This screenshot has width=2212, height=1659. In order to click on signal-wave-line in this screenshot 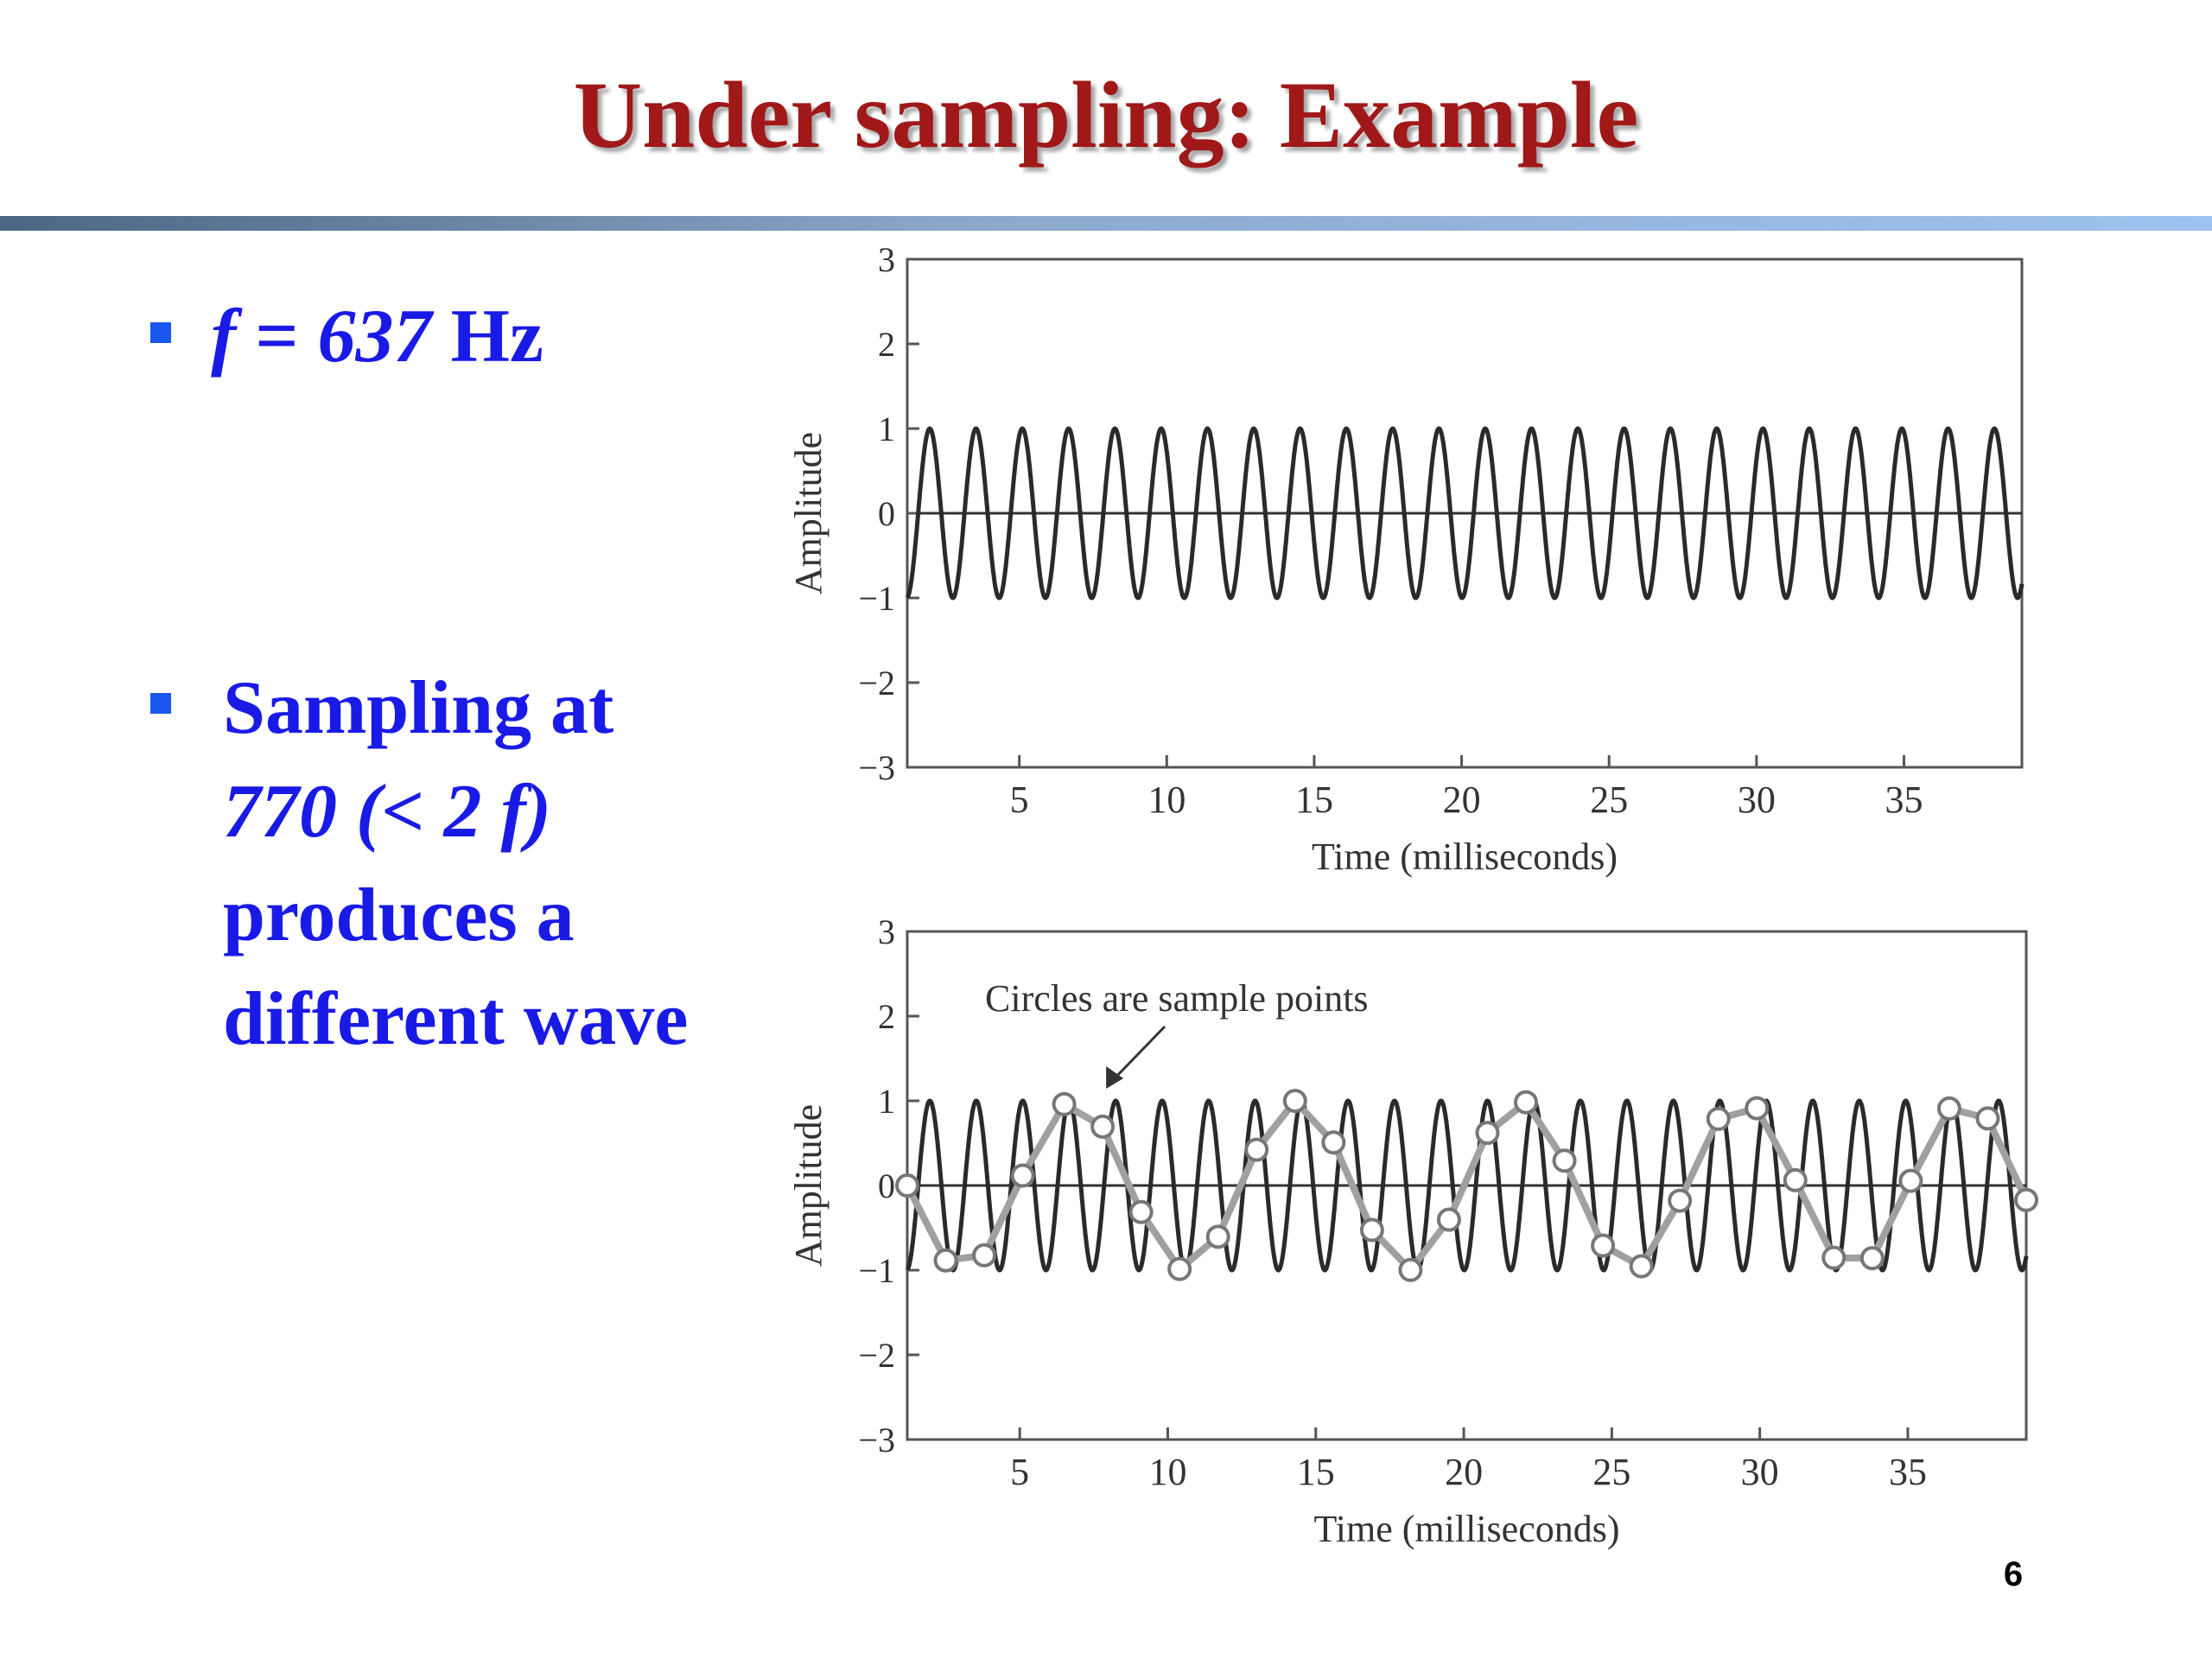, I will do `click(1464, 513)`.